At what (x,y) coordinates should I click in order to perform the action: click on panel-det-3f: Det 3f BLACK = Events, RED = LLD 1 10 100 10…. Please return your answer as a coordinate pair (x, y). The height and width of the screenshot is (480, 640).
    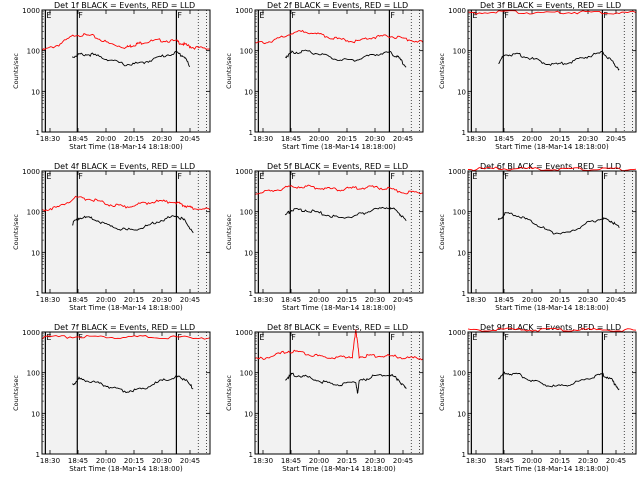
    Looking at the image, I should click on (537, 76).